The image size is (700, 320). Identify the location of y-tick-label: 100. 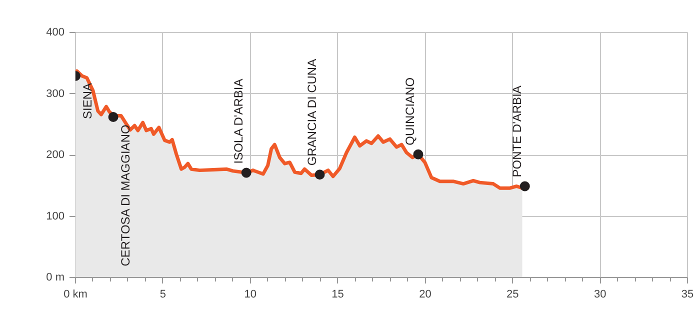
(55, 216).